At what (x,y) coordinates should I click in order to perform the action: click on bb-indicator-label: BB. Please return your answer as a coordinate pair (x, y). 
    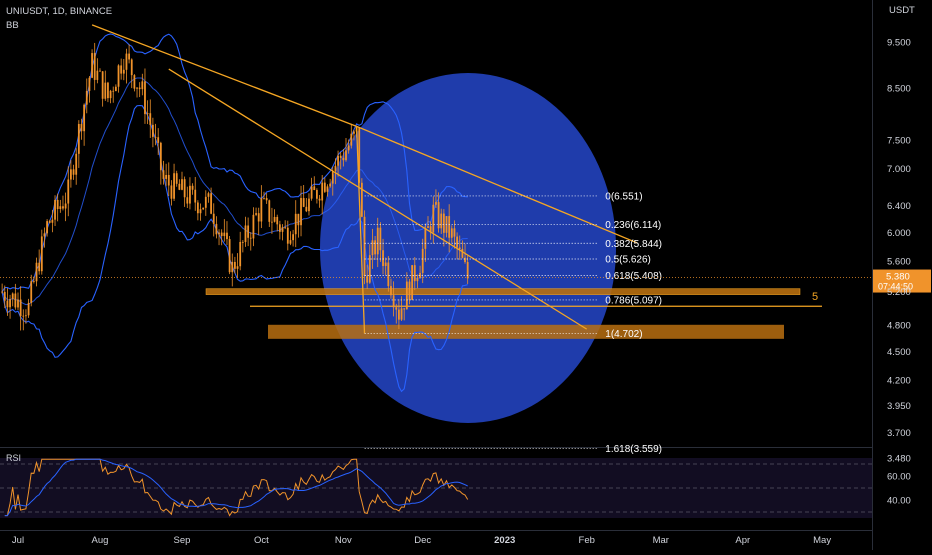
    Looking at the image, I should click on (12, 25).